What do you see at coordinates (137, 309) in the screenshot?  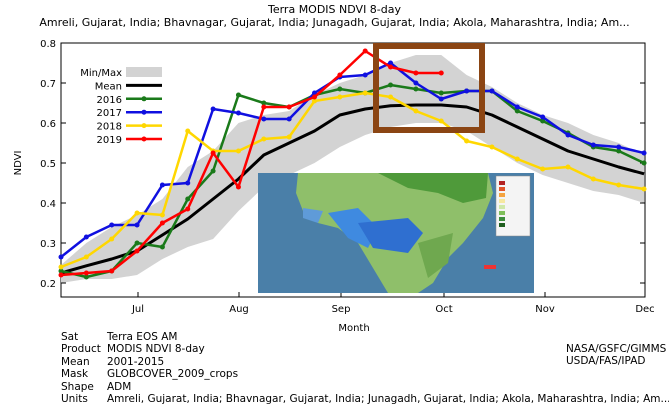 I see `x-tick-label: Jul` at bounding box center [137, 309].